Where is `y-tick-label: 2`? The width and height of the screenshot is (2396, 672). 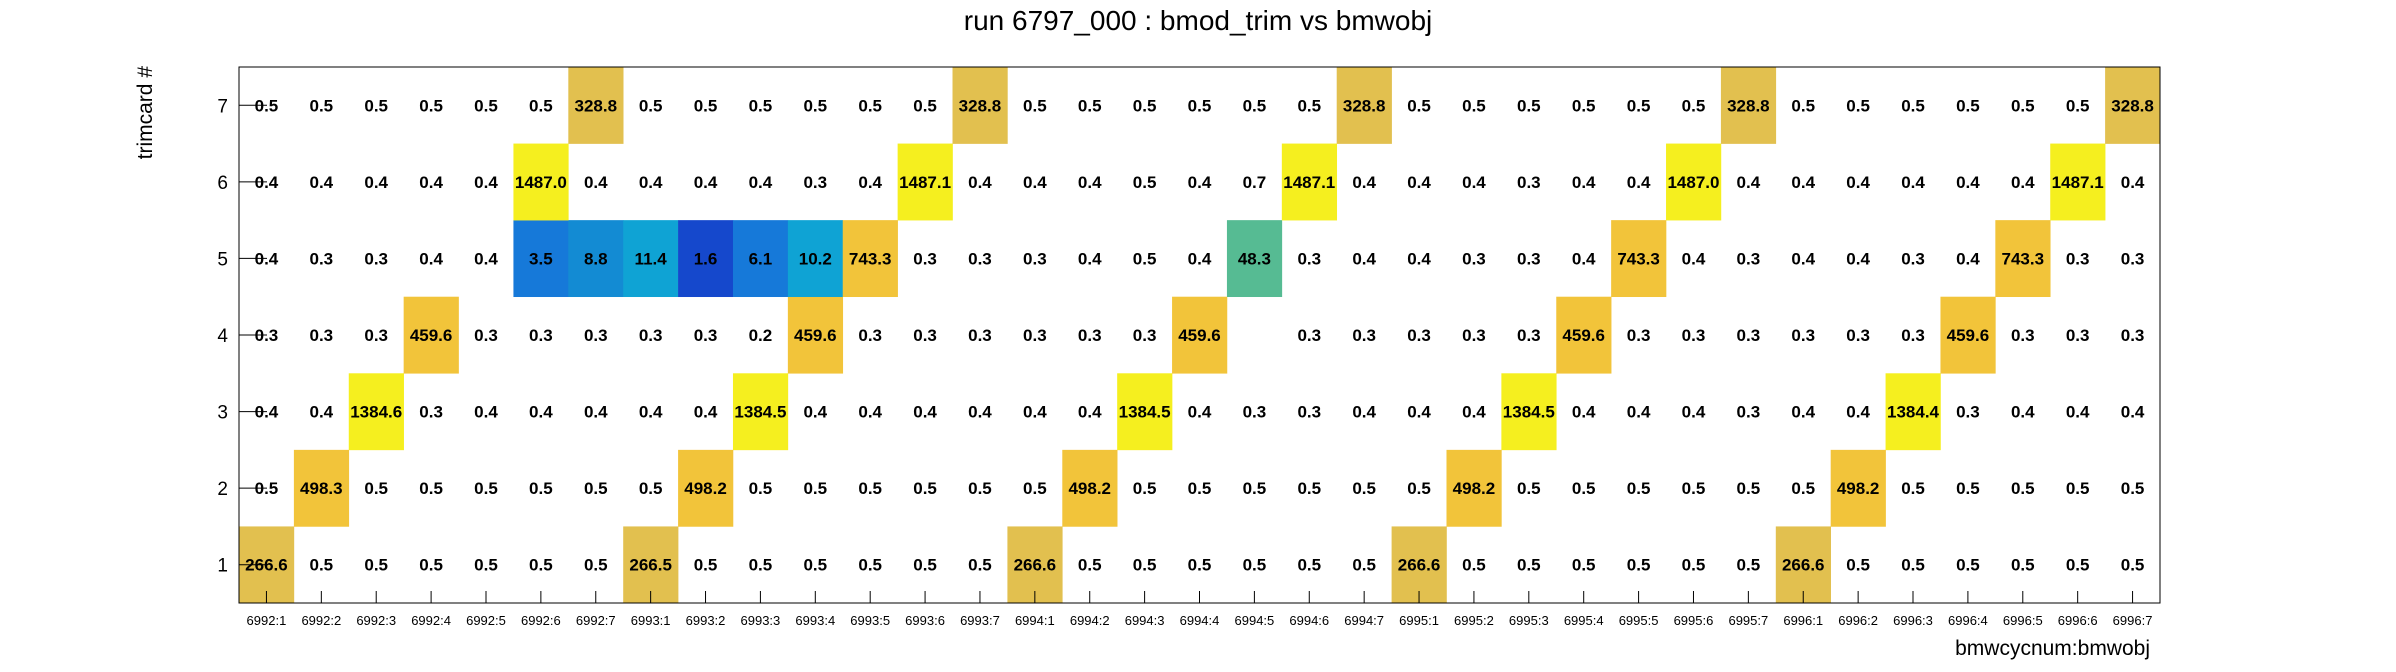 y-tick-label: 2 is located at coordinates (222, 489).